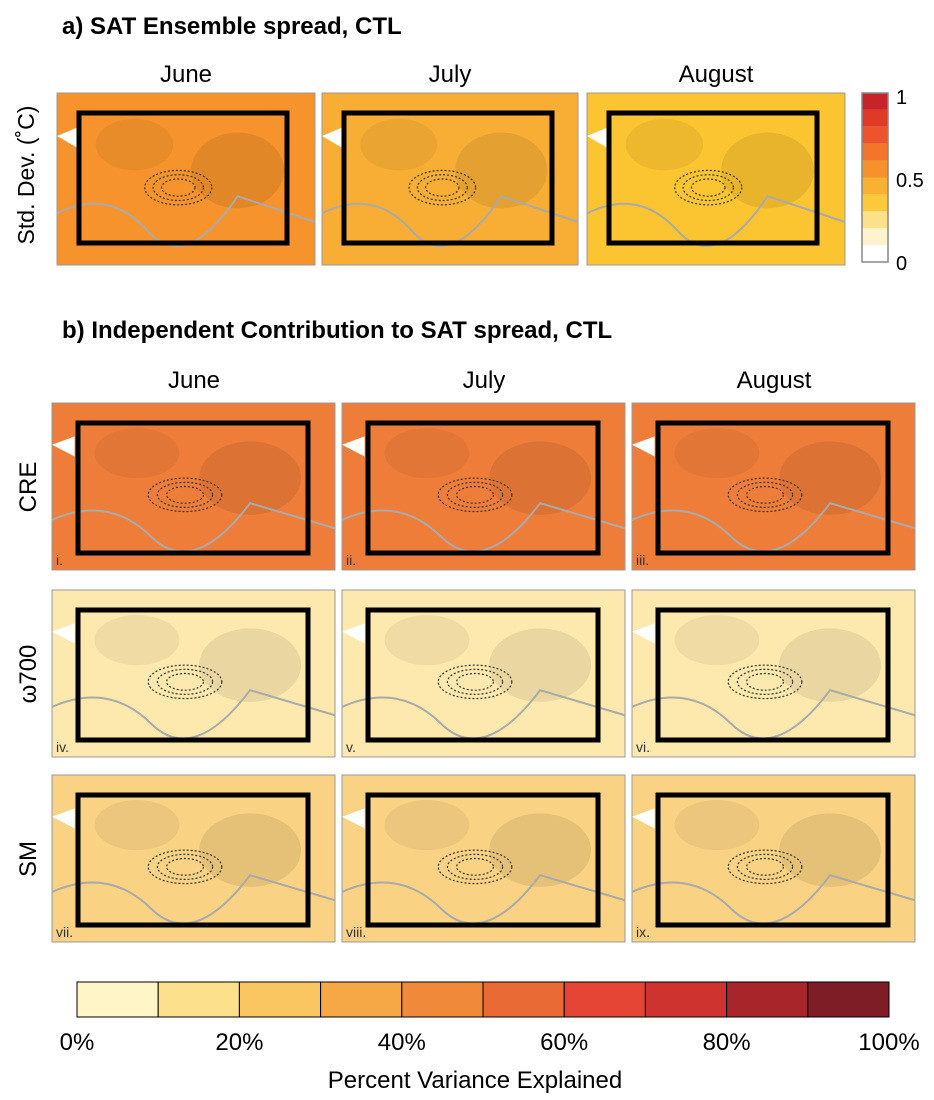 The height and width of the screenshot is (1100, 934). What do you see at coordinates (402, 1042) in the screenshot?
I see `colorbar-tick-label: 40%` at bounding box center [402, 1042].